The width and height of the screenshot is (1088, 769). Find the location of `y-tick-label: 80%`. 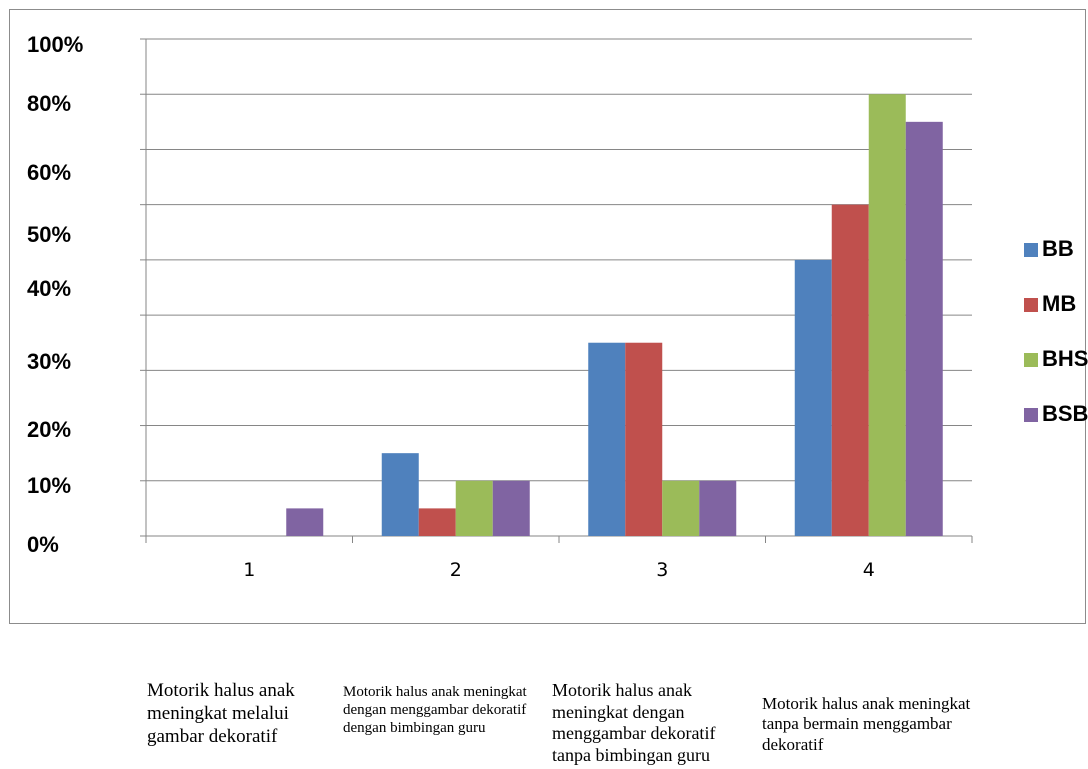

y-tick-label: 80% is located at coordinates (49, 103).